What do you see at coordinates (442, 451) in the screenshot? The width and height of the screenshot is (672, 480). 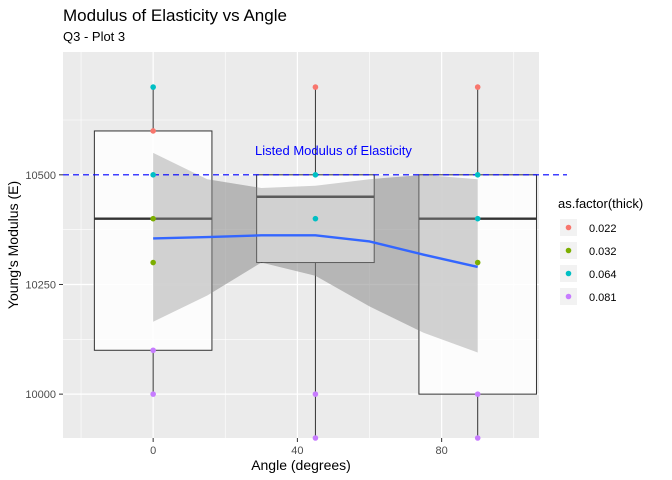 I see `x-tick-label: 80` at bounding box center [442, 451].